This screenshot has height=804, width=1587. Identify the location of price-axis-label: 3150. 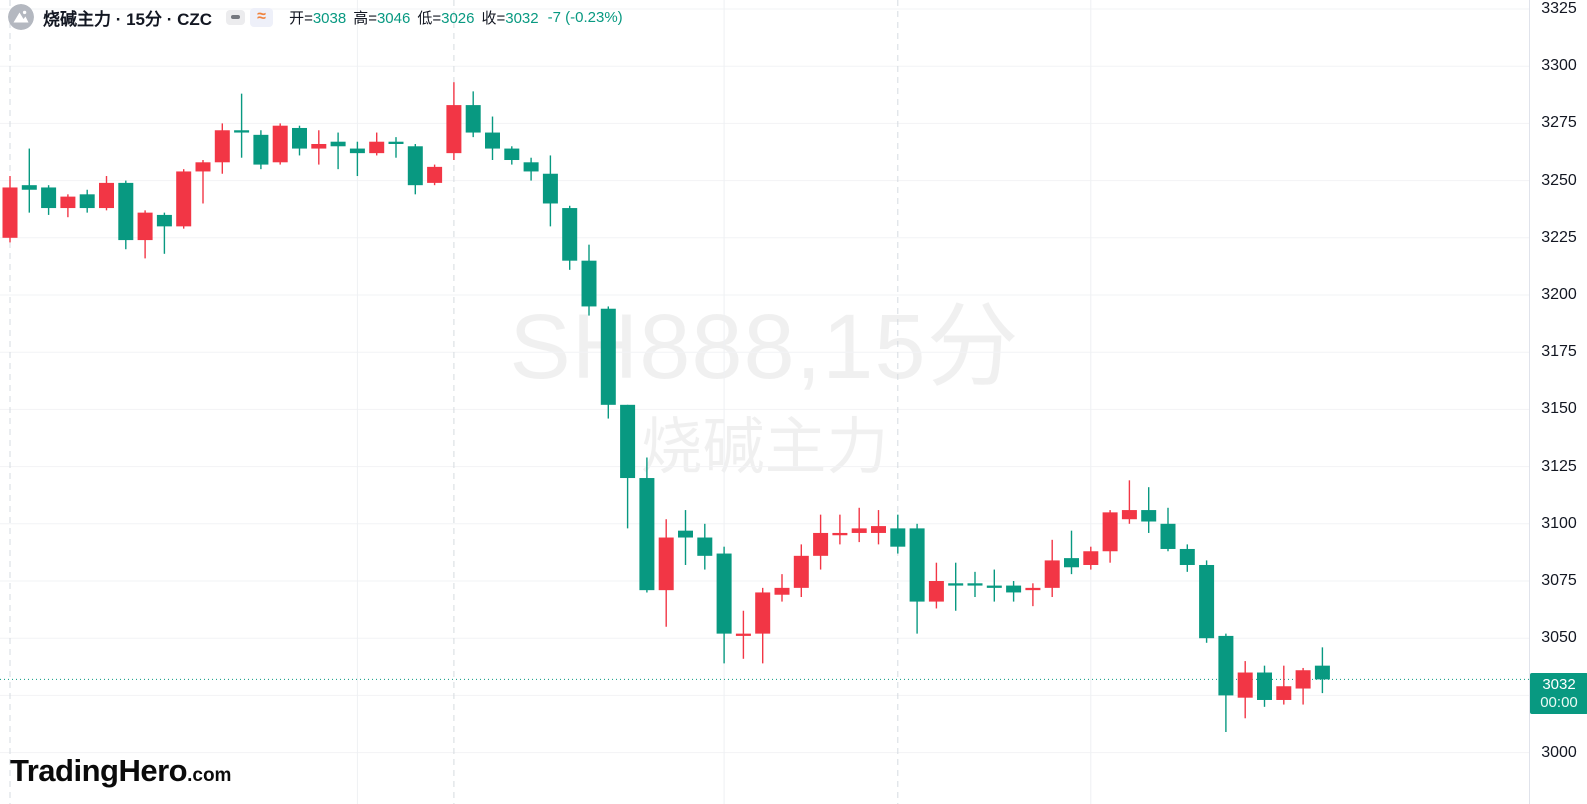
(1559, 409).